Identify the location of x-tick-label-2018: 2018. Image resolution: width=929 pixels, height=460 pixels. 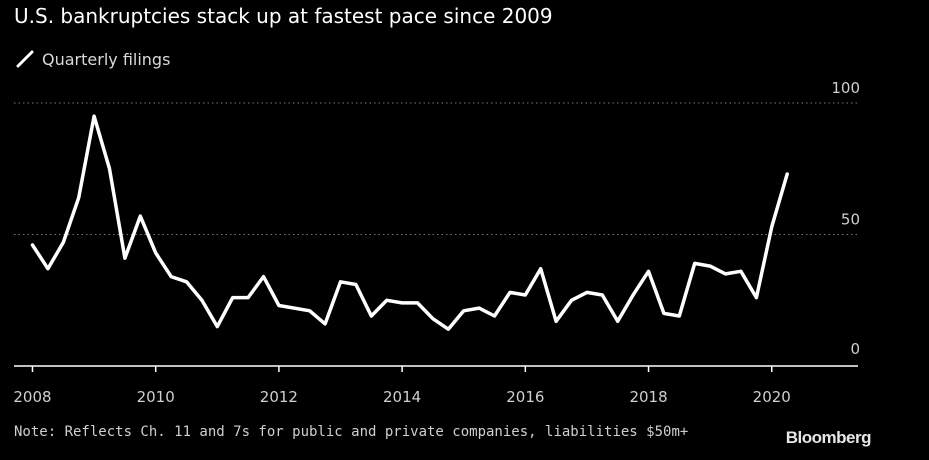
(648, 397).